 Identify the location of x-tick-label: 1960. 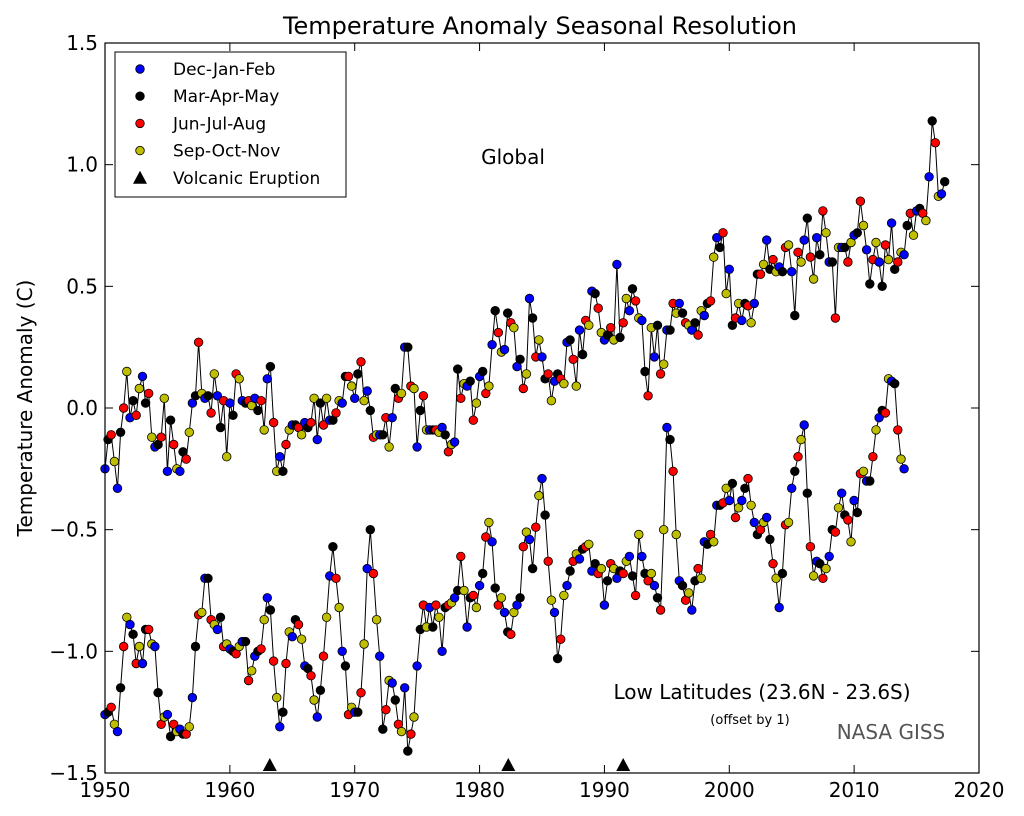
(229, 790).